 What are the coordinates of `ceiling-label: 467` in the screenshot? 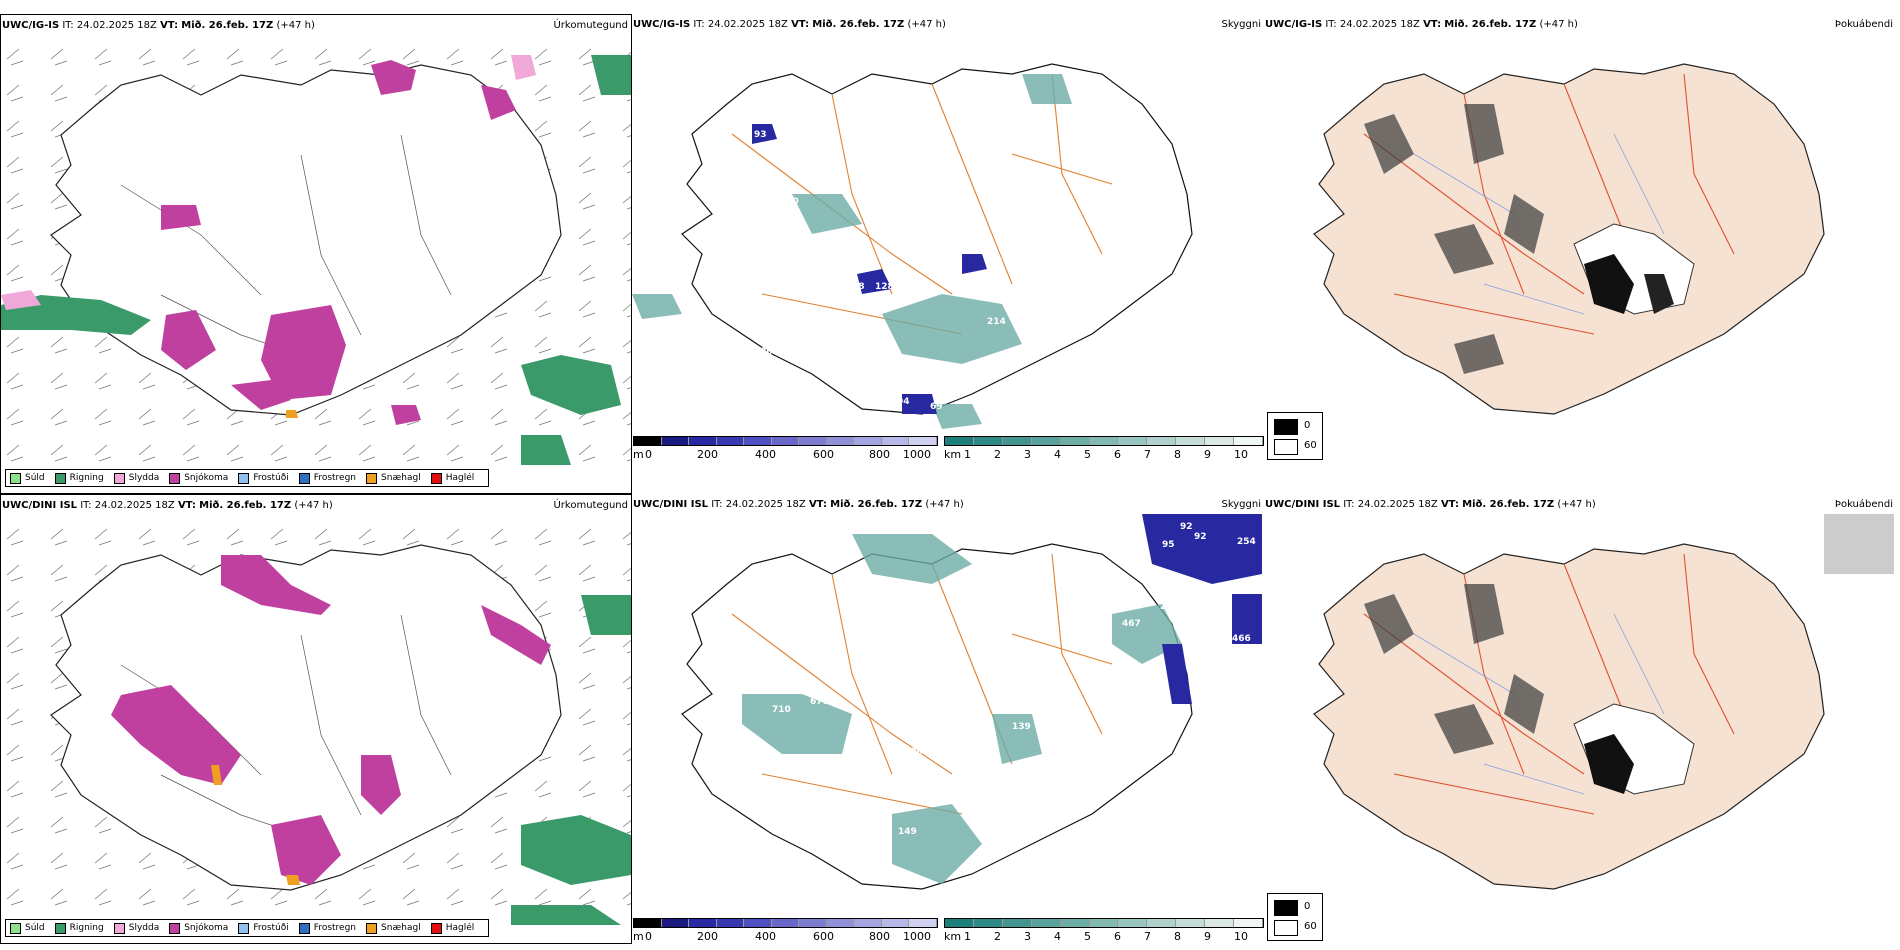 It's located at (1131, 624).